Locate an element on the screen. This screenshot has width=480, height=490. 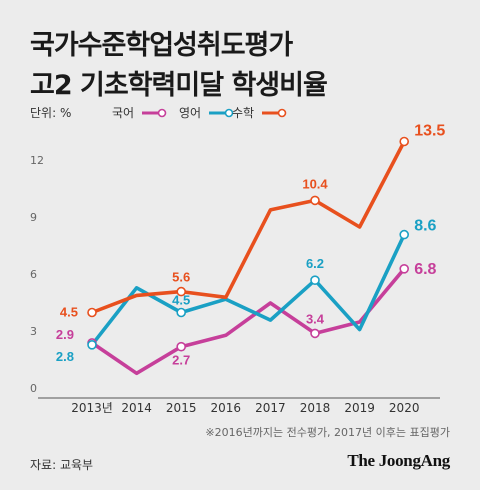
x-tick-label: 2018 is located at coordinates (315, 408).